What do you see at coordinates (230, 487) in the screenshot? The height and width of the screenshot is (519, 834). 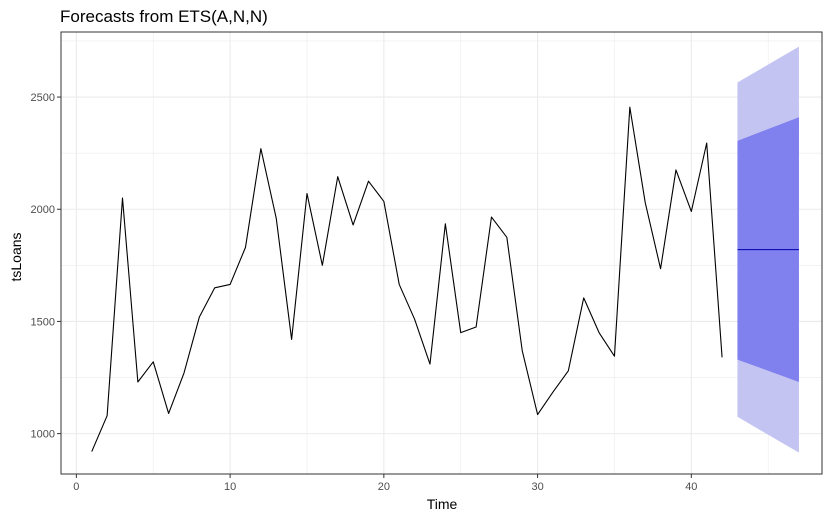 I see `x-tick-label: 10` at bounding box center [230, 487].